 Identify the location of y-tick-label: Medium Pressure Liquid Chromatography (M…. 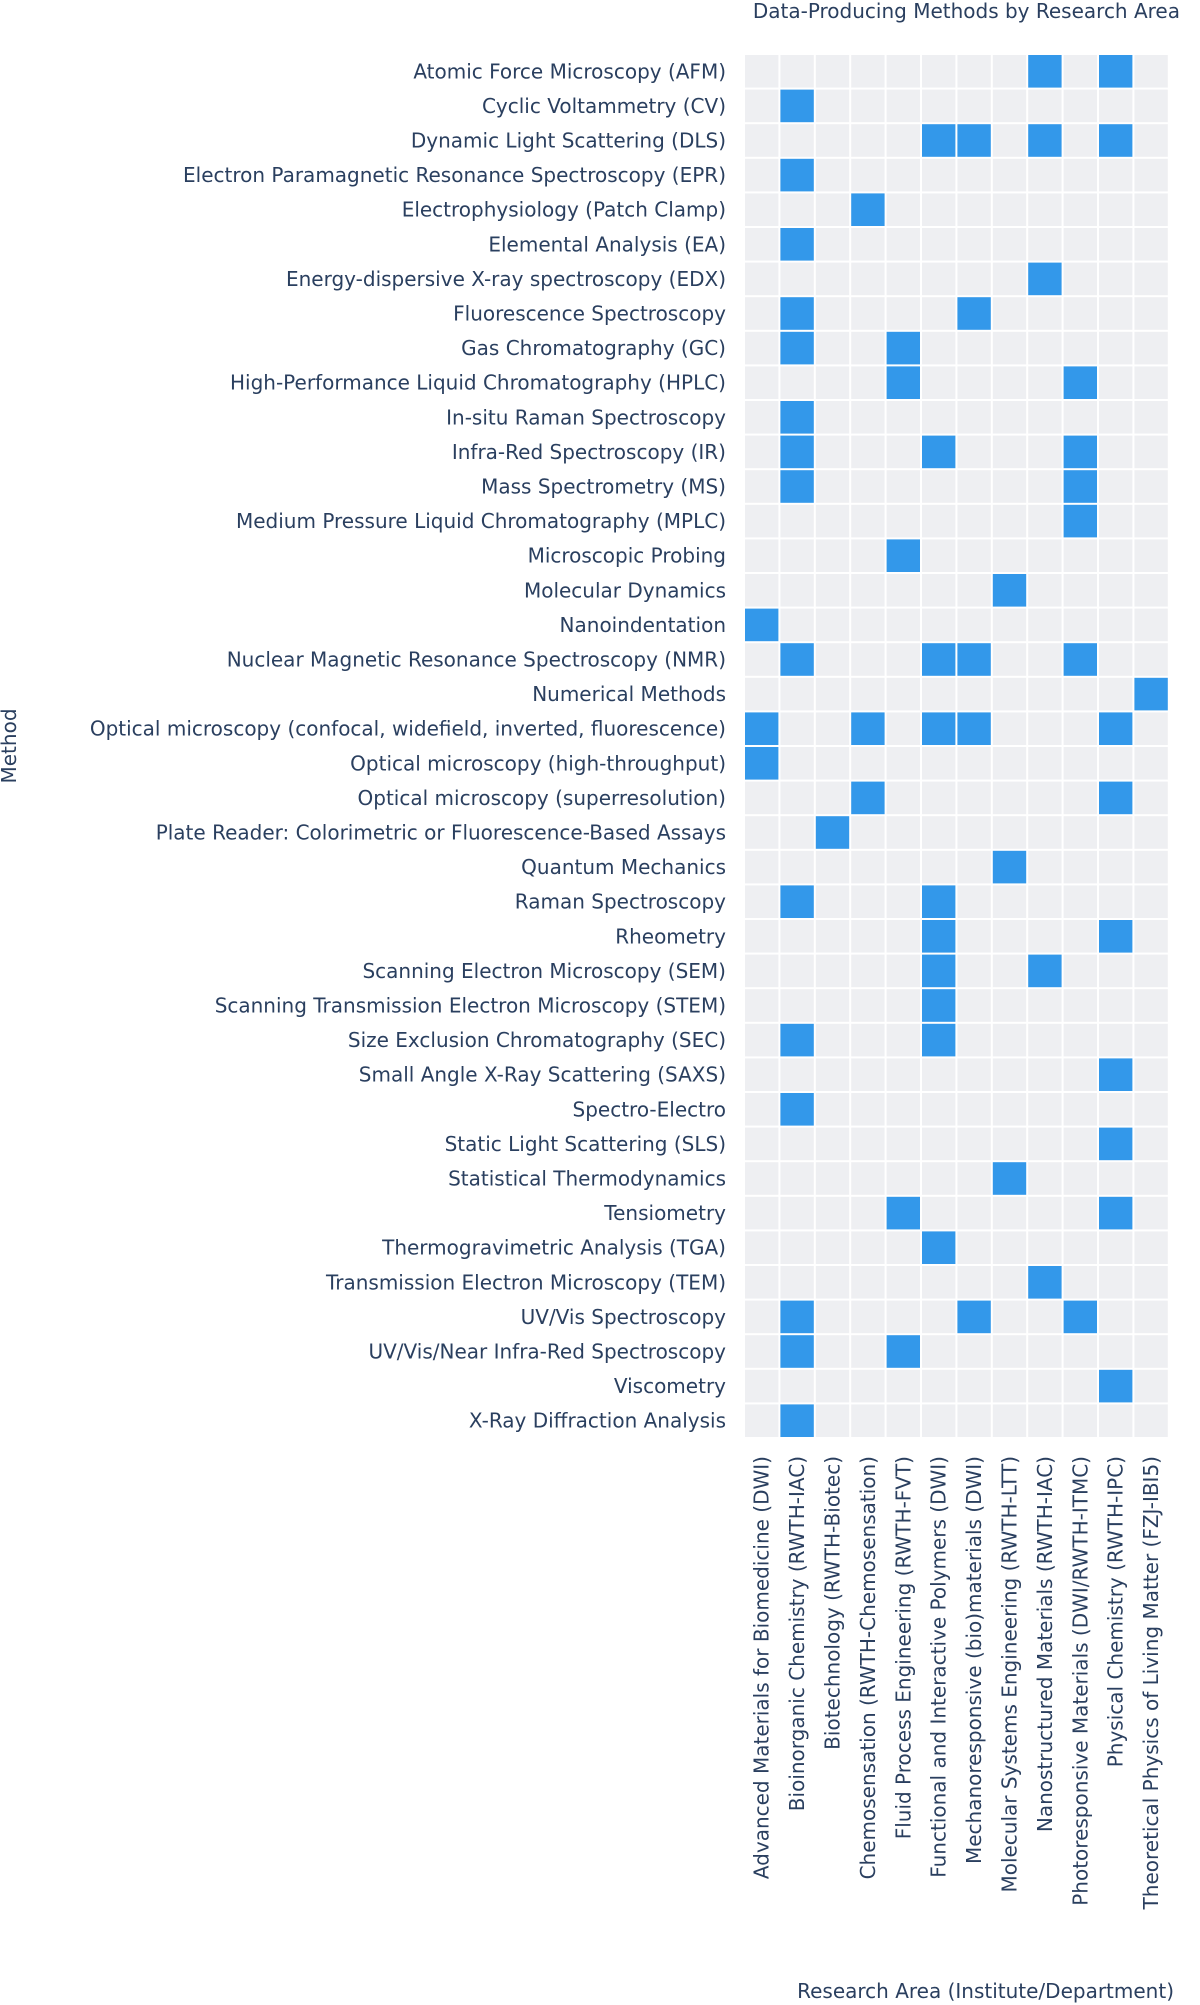
(481, 521).